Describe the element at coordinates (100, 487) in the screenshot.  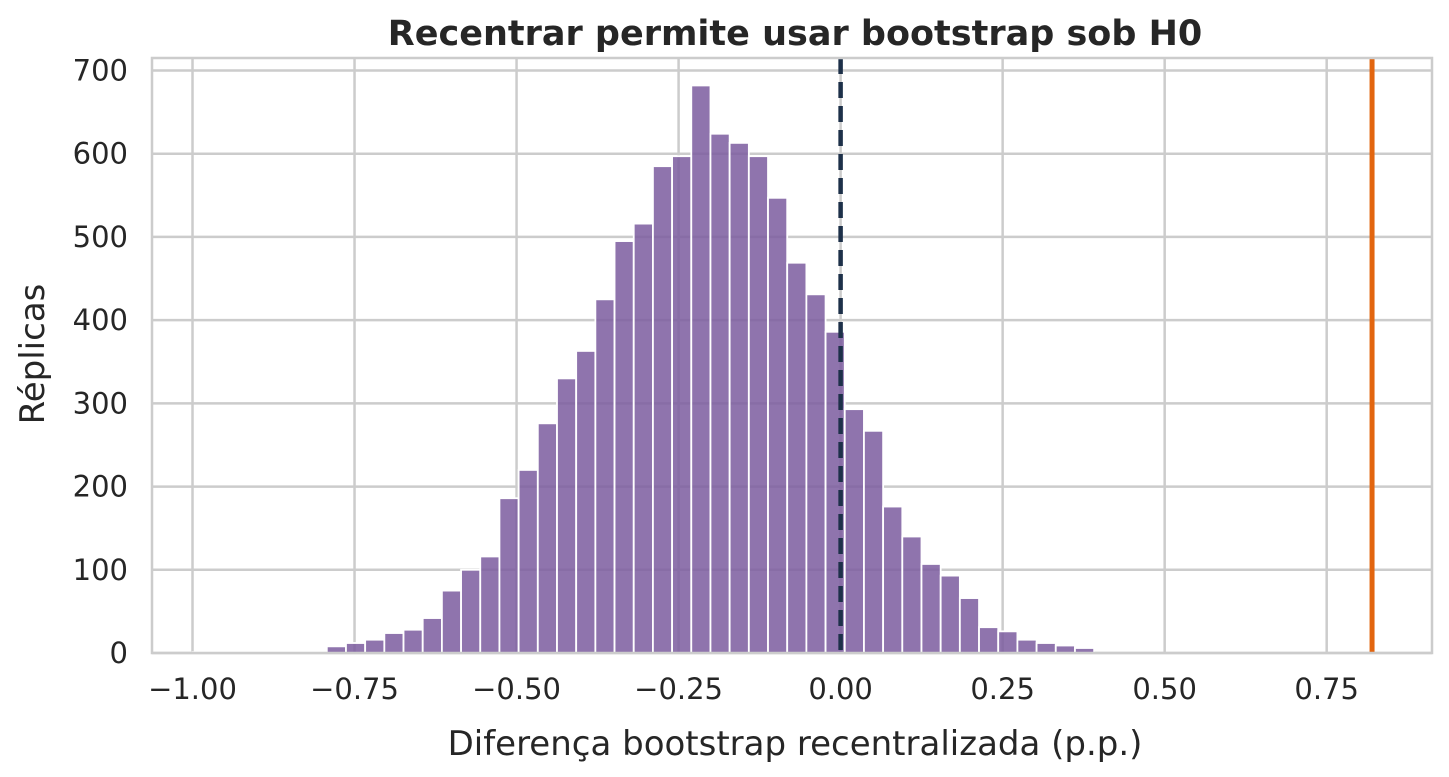
I see `y-tick-label: 200` at that location.